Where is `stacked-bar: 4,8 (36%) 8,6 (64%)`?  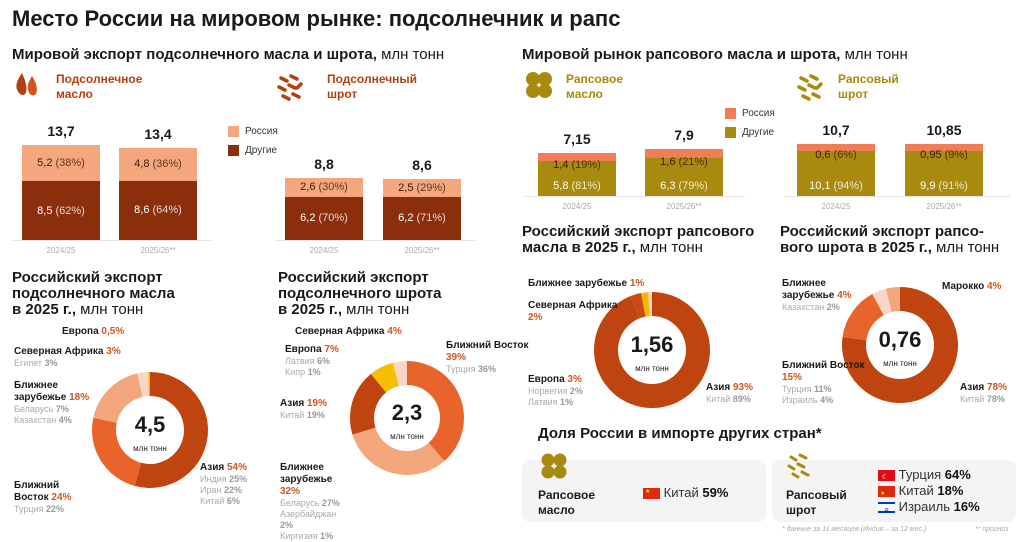 stacked-bar: 4,8 (36%) 8,6 (64%) is located at coordinates (158, 193).